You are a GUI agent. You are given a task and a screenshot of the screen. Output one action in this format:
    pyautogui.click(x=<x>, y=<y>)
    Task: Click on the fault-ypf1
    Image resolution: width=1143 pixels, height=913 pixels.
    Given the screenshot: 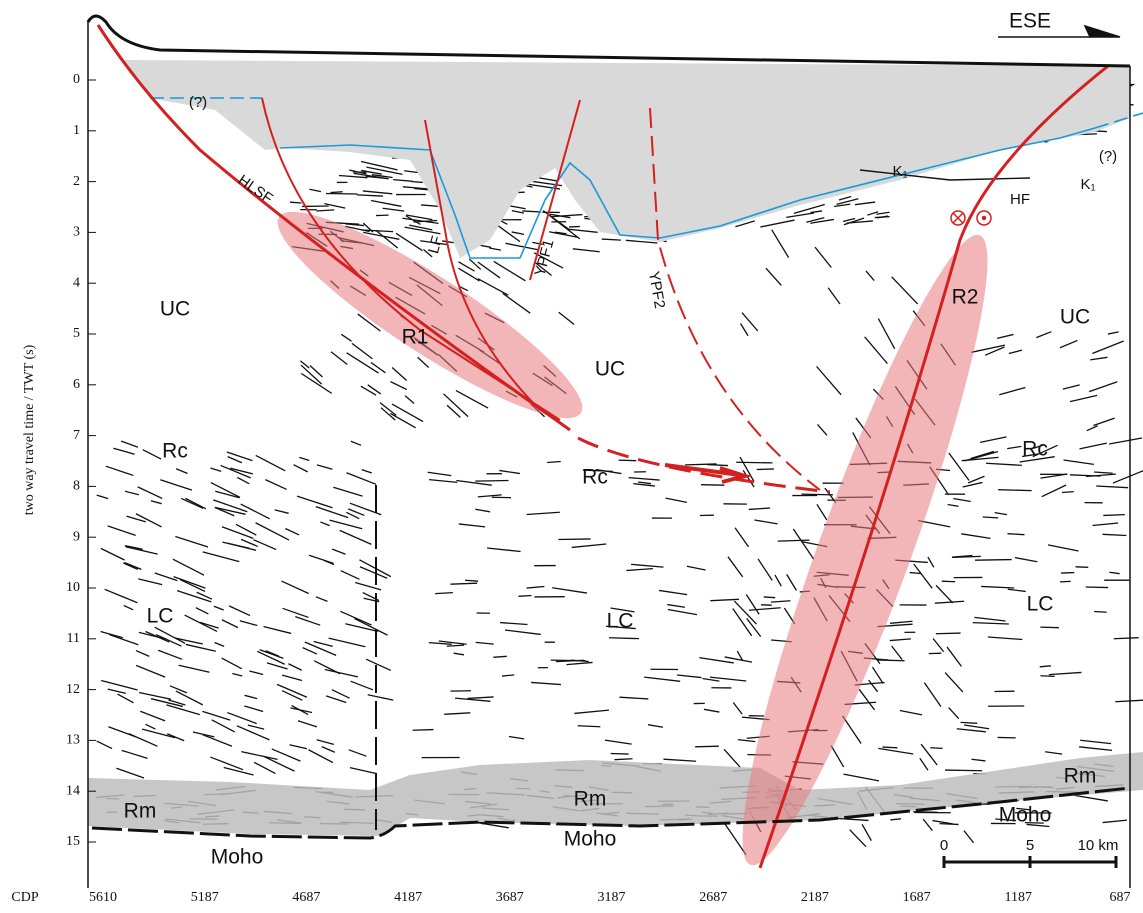 What is the action you would take?
    pyautogui.click(x=555, y=190)
    